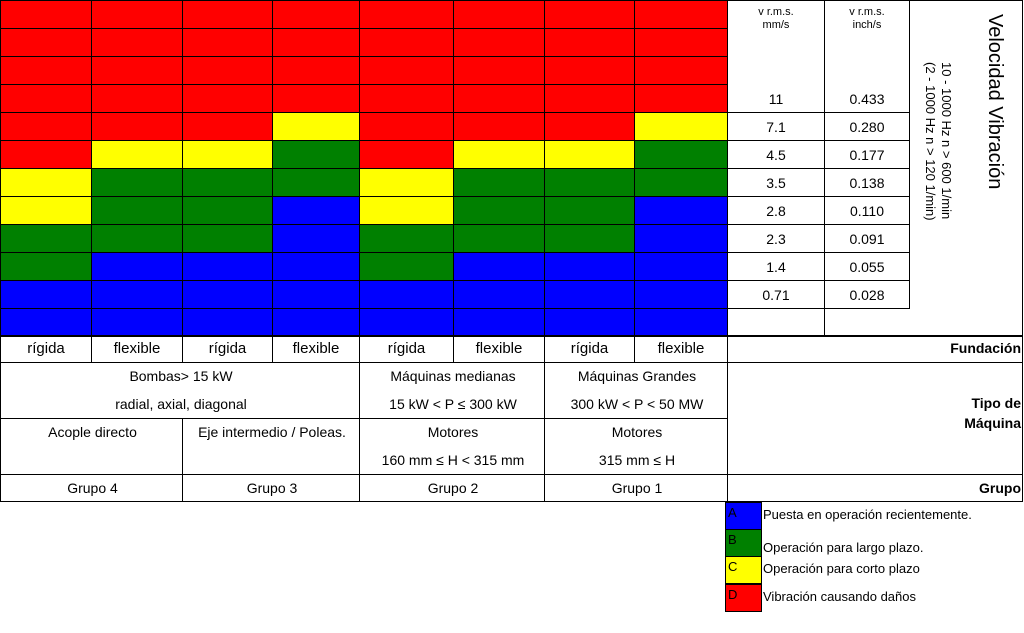  I want to click on grandes-line-2: 300 kW < P < 50 MW, so click(637, 404).